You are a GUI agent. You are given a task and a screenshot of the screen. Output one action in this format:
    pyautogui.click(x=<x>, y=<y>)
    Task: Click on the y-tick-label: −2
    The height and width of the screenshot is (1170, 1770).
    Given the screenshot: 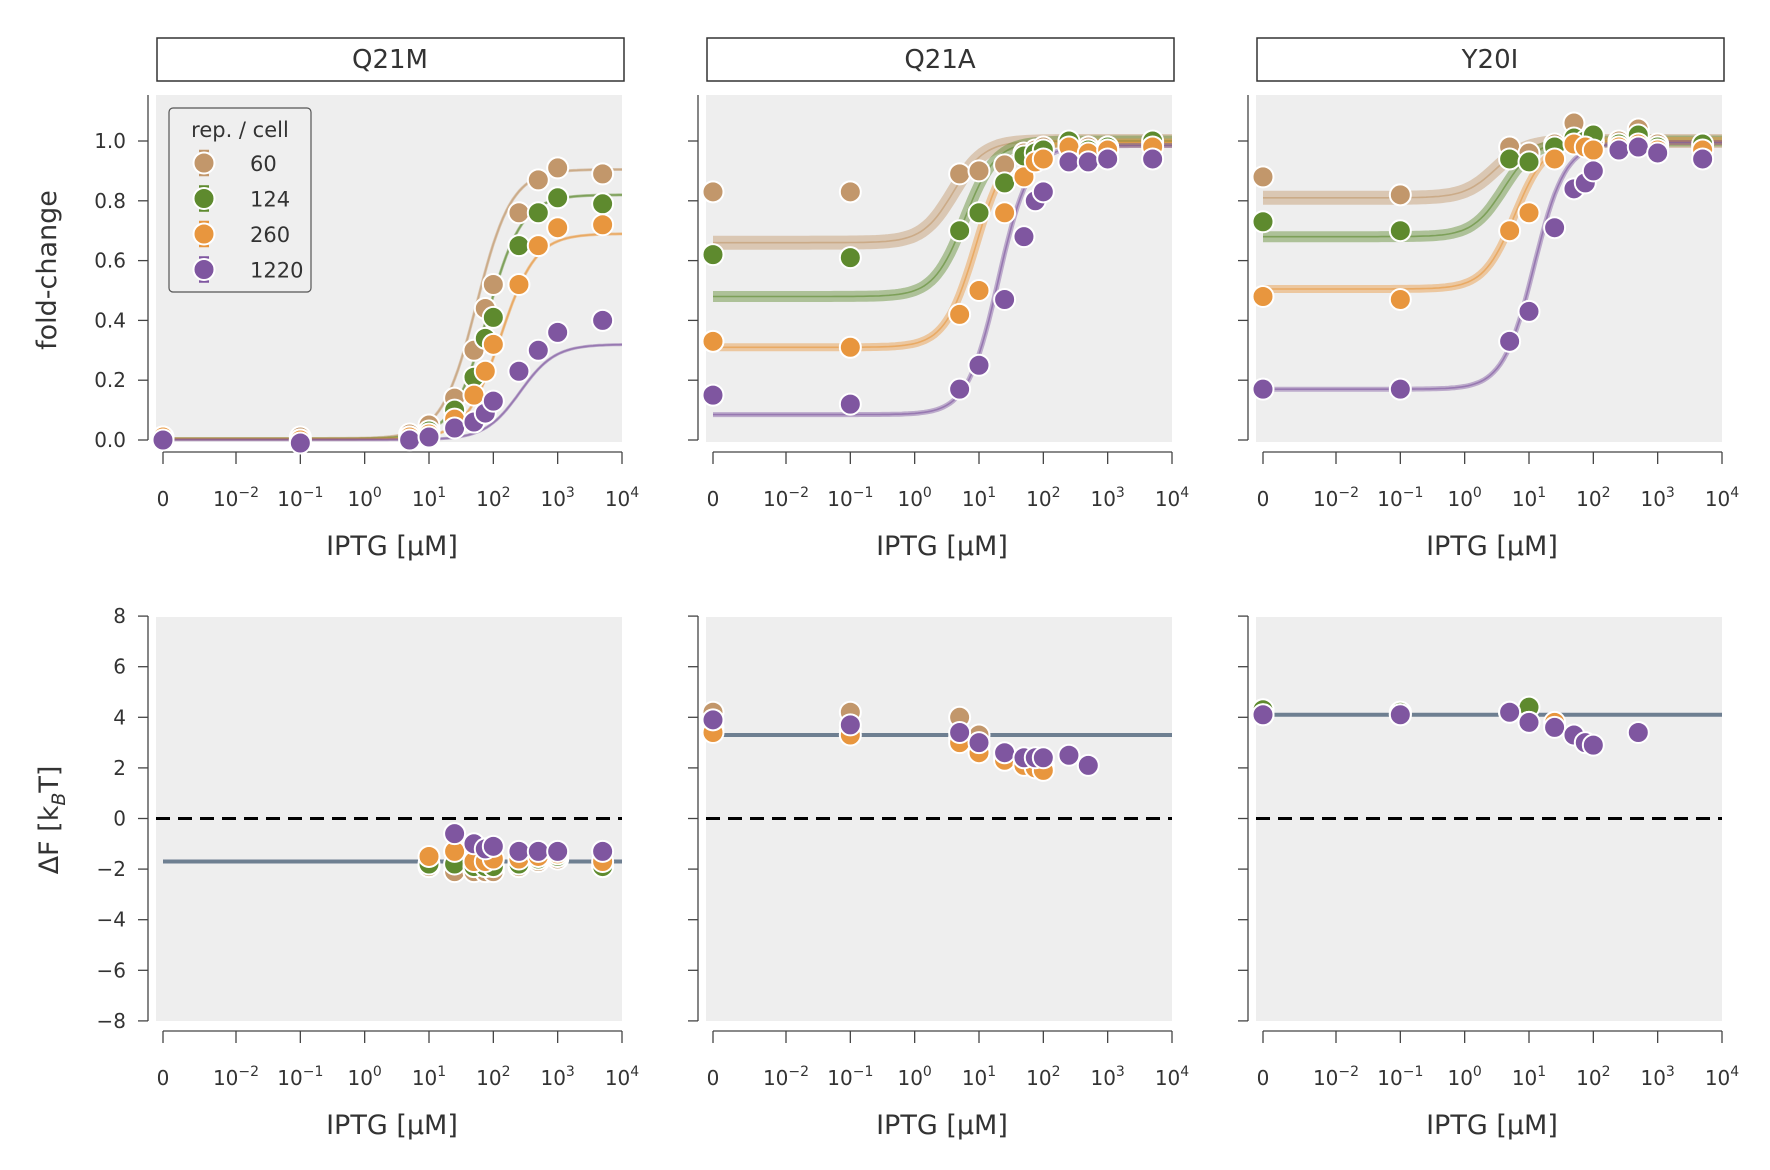 What is the action you would take?
    pyautogui.click(x=111, y=869)
    